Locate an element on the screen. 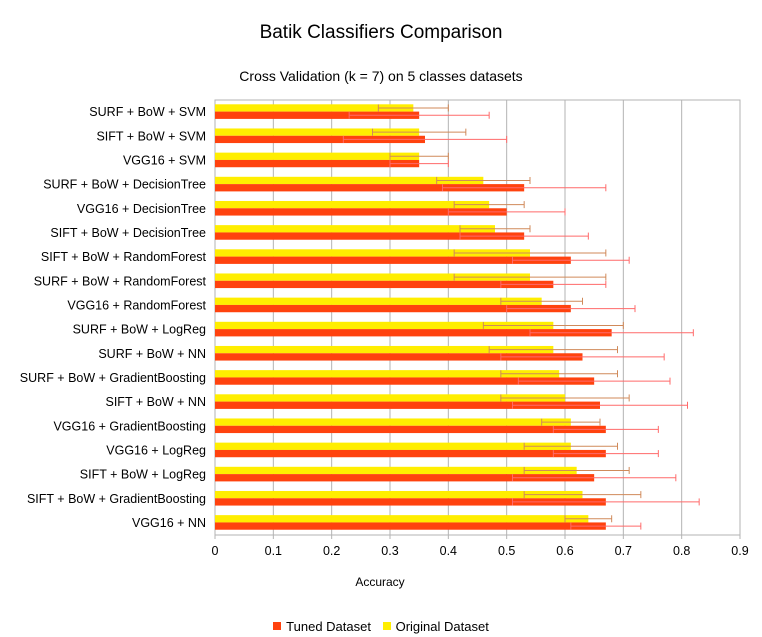 The width and height of the screenshot is (762, 637). x-tick-label: 0.6 is located at coordinates (564, 551).